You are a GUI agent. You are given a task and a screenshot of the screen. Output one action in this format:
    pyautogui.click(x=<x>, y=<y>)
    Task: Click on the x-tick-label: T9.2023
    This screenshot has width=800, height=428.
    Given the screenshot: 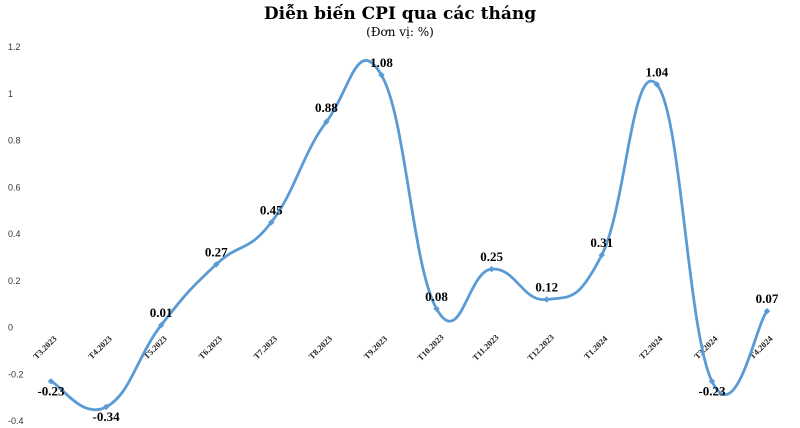 What is the action you would take?
    pyautogui.click(x=376, y=348)
    